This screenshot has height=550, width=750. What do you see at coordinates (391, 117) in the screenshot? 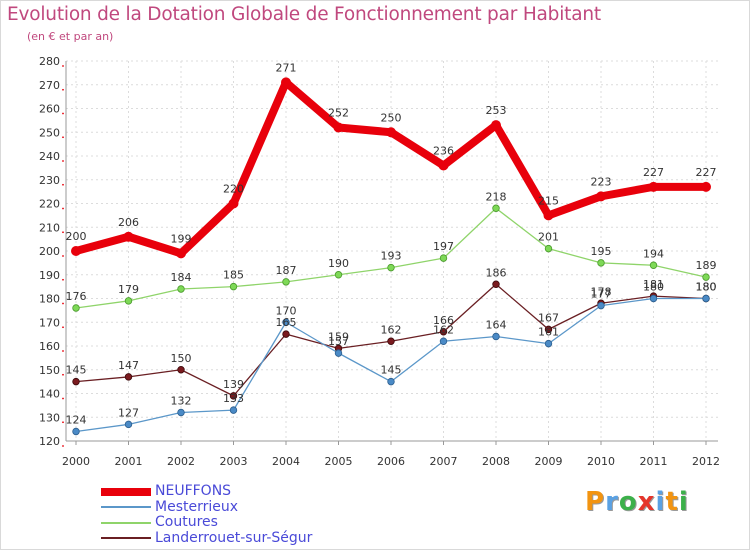
I see `data-label-neuffons: 250` at bounding box center [391, 117].